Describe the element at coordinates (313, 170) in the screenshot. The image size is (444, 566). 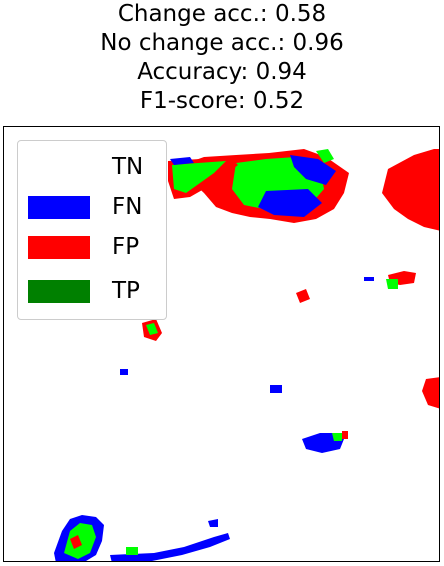
I see `fn-region-upper` at that location.